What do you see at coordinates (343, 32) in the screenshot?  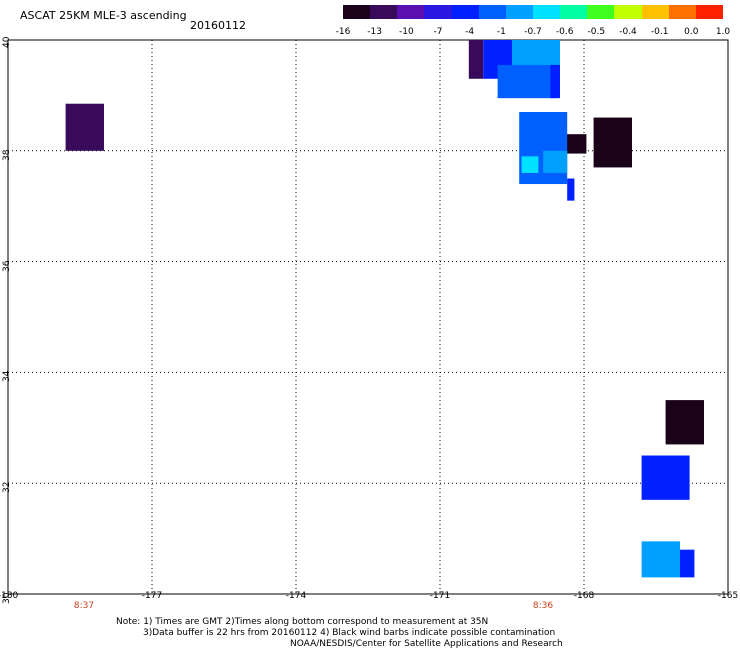 I see `colorbar-tick-label: -16` at bounding box center [343, 32].